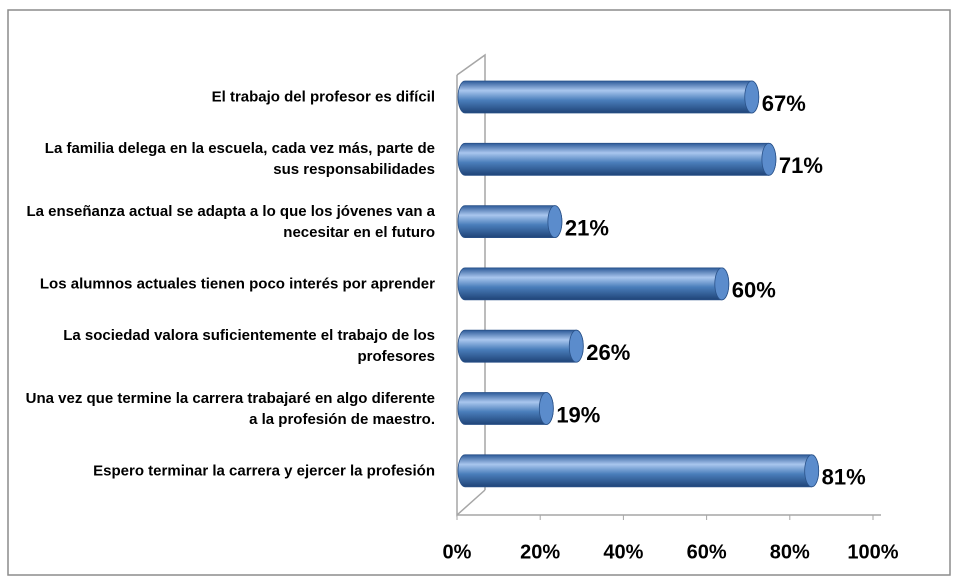  Describe the element at coordinates (872, 552) in the screenshot. I see `x-tick-label: 100%` at that location.